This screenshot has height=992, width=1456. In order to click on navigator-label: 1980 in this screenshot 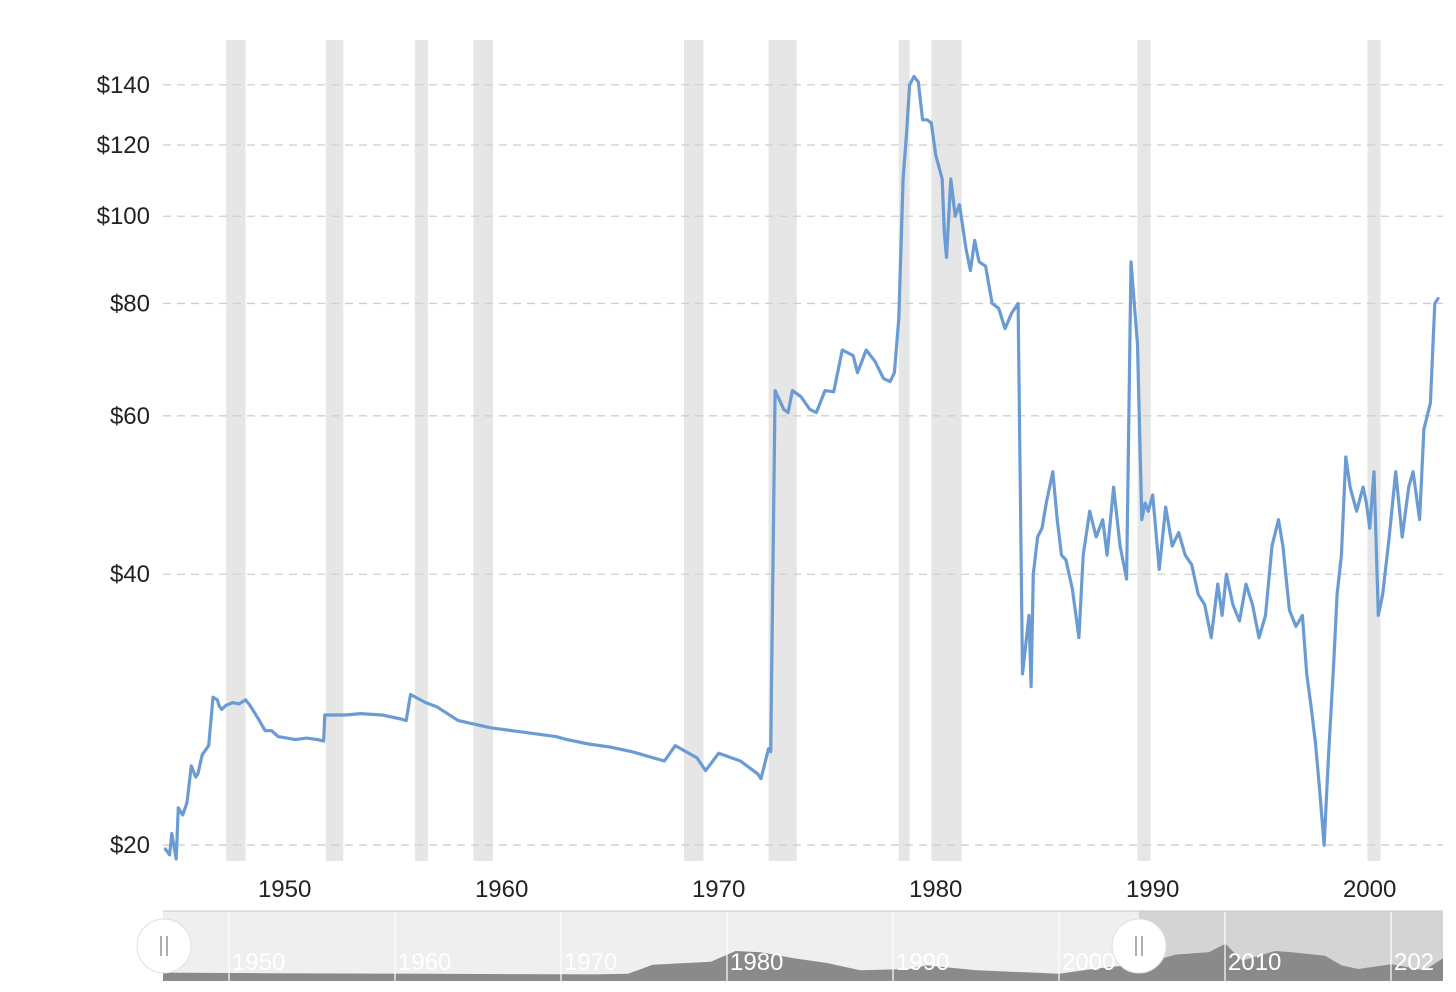, I will do `click(756, 962)`.